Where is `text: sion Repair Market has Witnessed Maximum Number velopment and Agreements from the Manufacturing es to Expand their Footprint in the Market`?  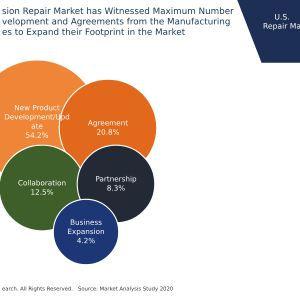 text: sion Repair Market has Witnessed Maximum Number velopment and Agreements from the Manufacturing es to Expand their Footprint in the Market is located at coordinates (118, 22).